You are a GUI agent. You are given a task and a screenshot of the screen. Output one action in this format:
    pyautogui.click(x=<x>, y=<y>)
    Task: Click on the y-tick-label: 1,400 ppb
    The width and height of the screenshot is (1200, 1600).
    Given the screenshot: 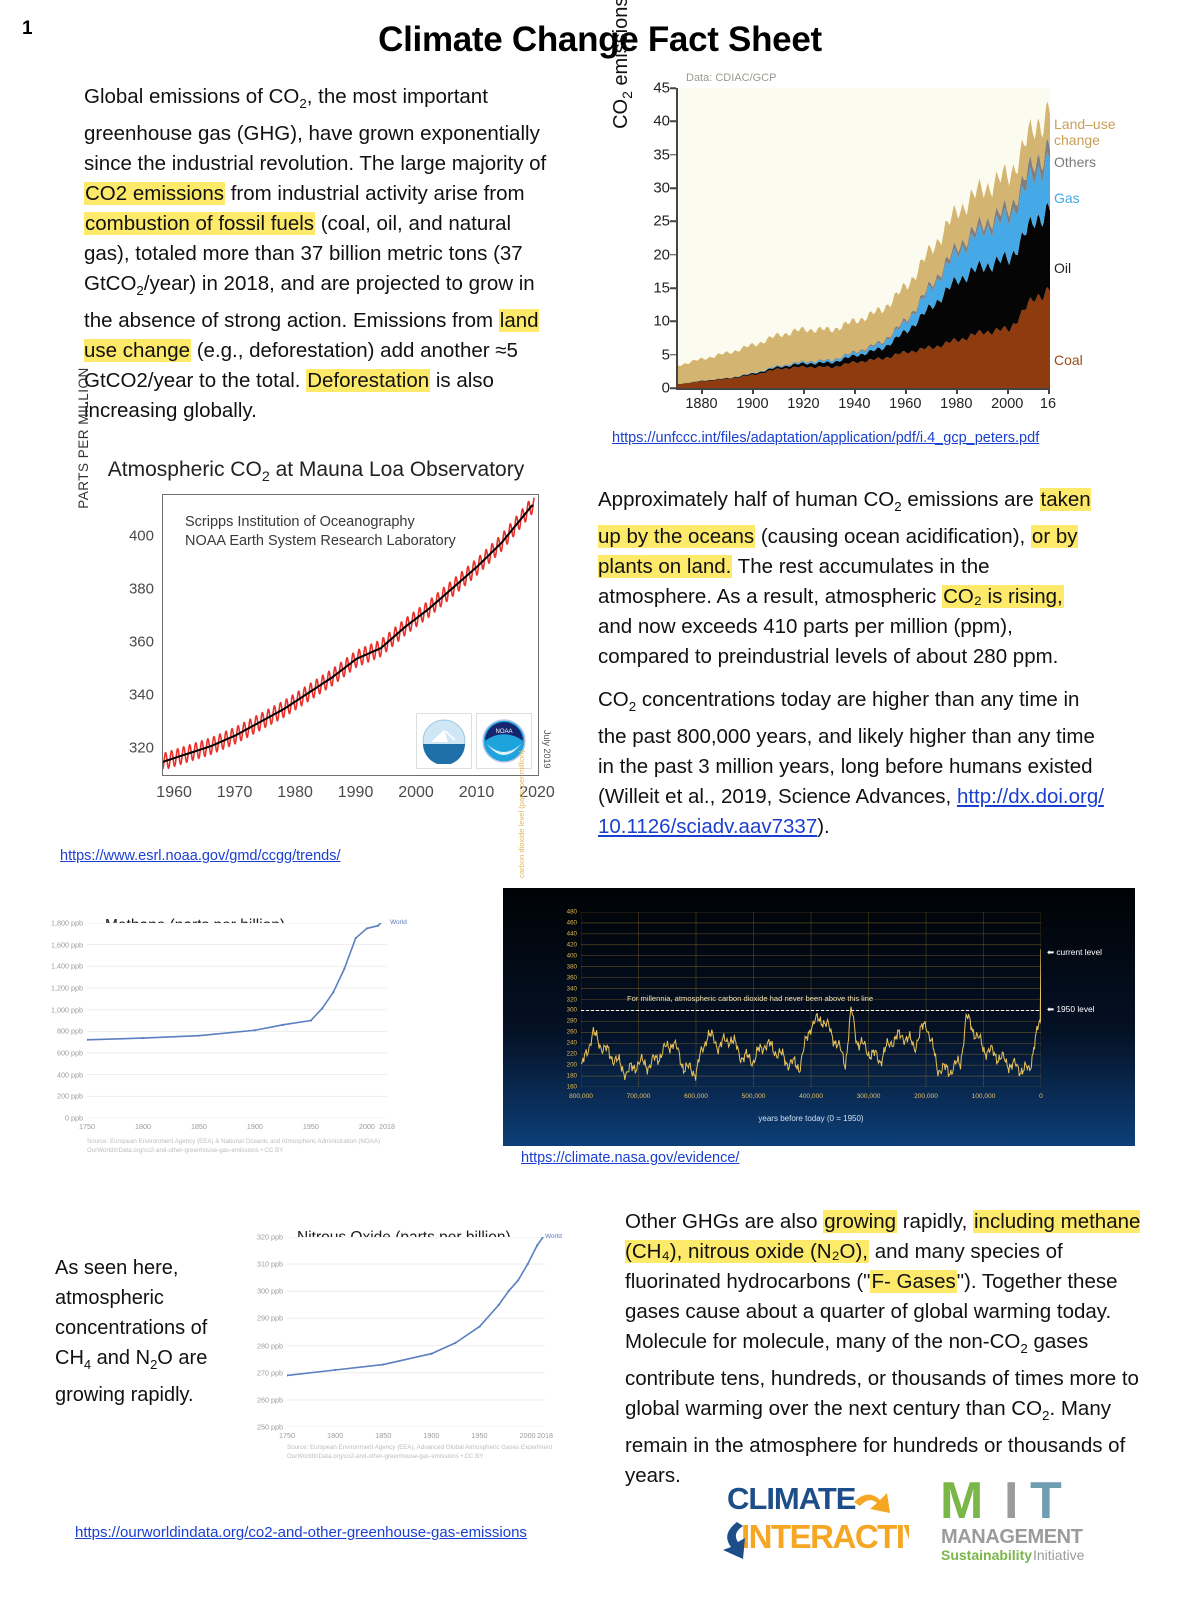 What is the action you would take?
    pyautogui.click(x=67, y=966)
    